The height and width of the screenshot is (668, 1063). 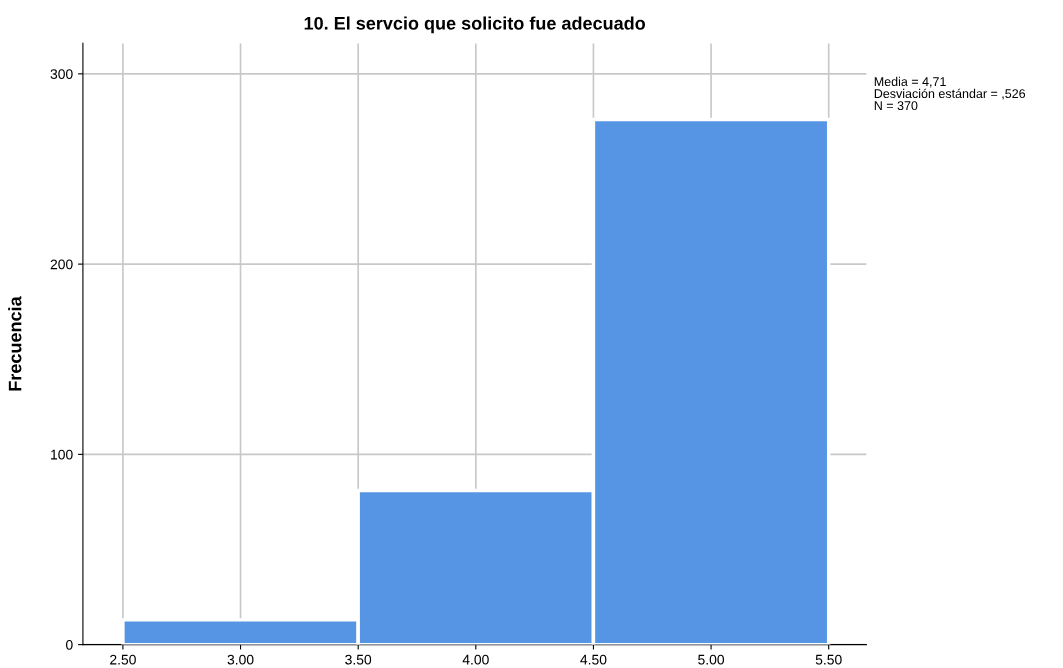 I want to click on x-tick-label: 3.00, so click(x=240, y=659).